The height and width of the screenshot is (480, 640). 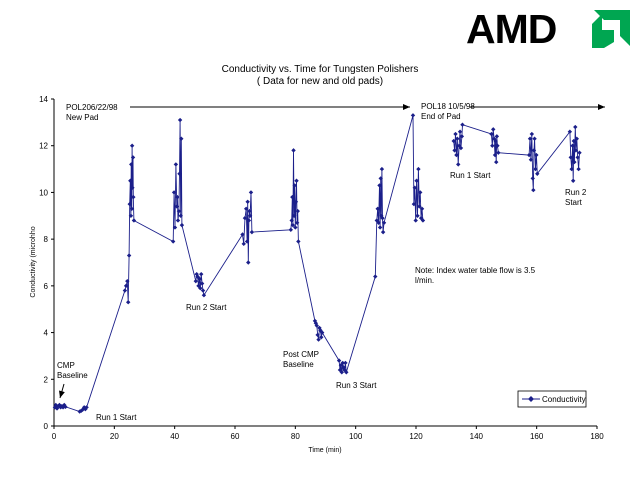 What do you see at coordinates (516, 157) in the screenshot?
I see `series-line` at bounding box center [516, 157].